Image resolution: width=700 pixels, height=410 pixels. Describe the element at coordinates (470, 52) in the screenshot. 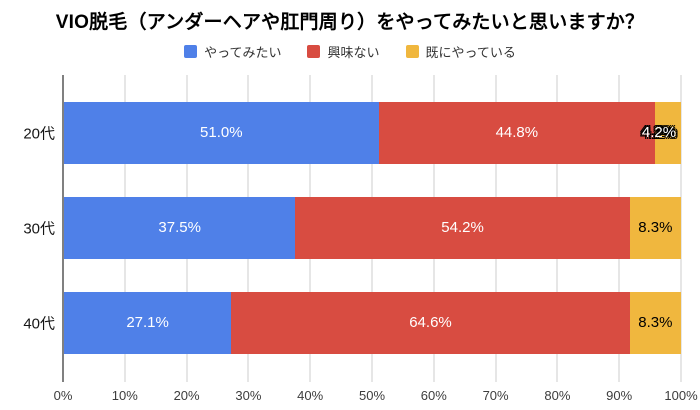

I see `legend-label: 既にやっている` at that location.